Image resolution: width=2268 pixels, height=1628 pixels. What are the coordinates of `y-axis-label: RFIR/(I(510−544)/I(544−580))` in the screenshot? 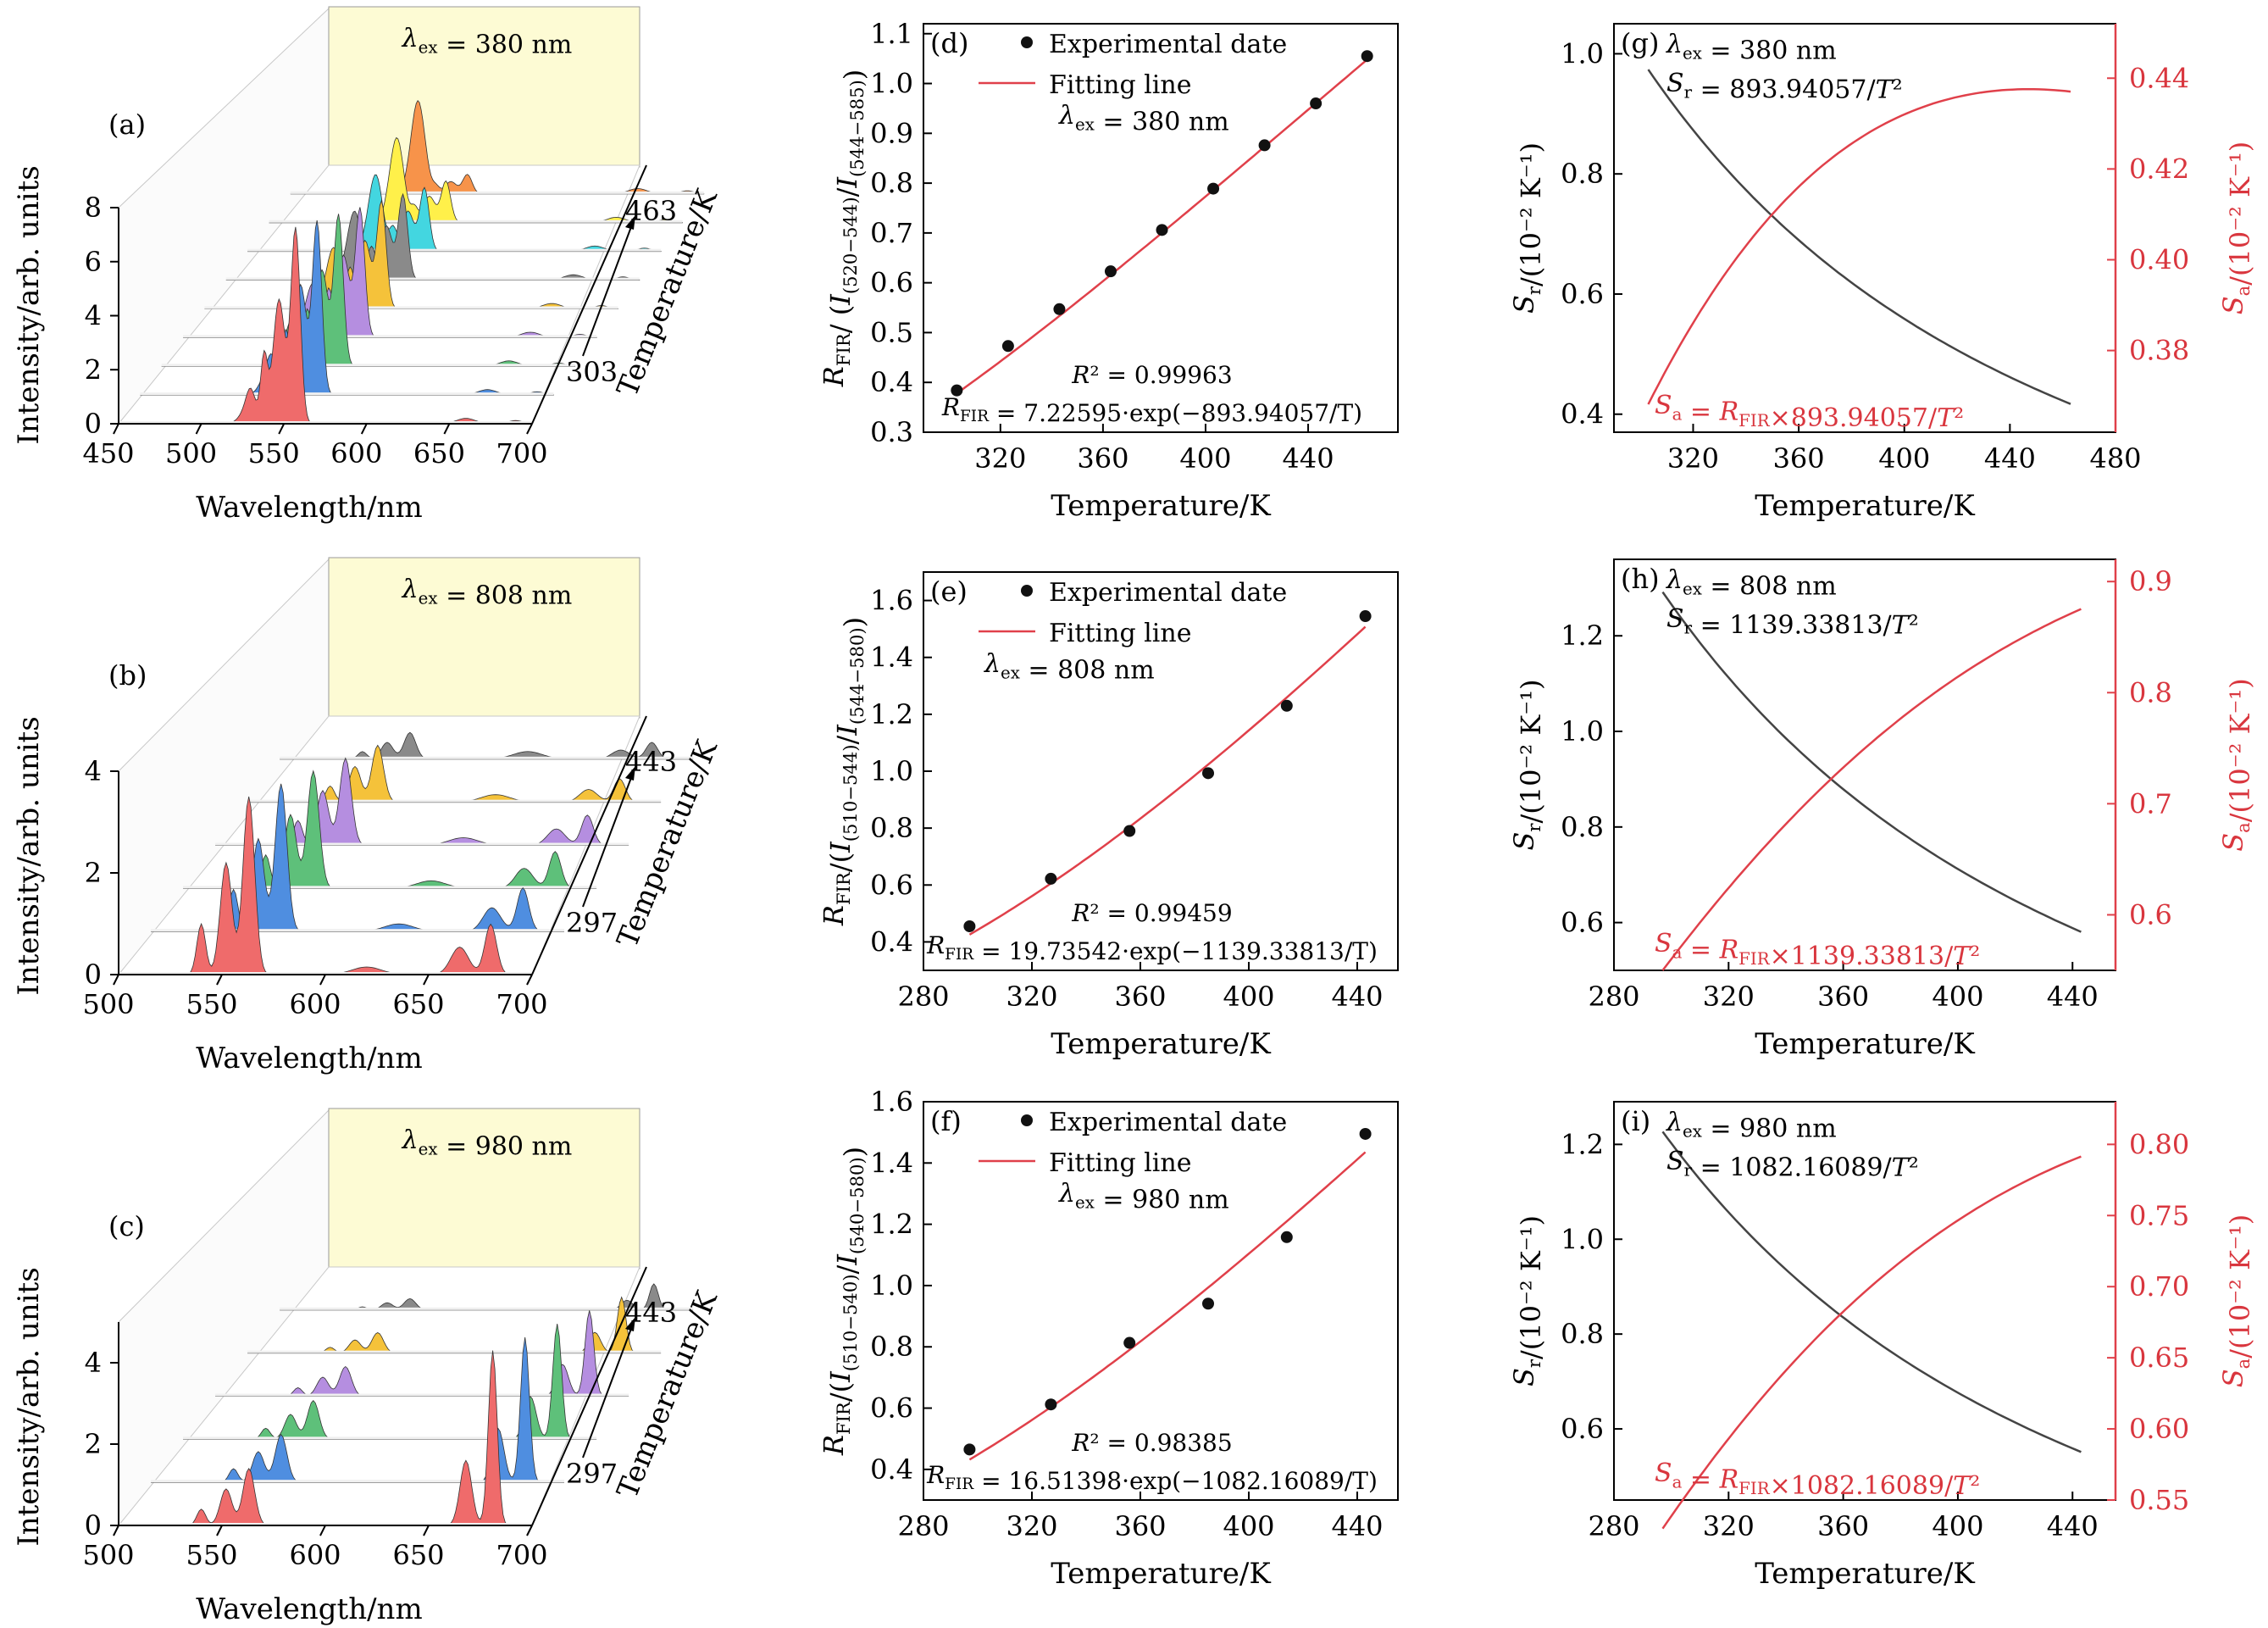 It's located at (844, 771).